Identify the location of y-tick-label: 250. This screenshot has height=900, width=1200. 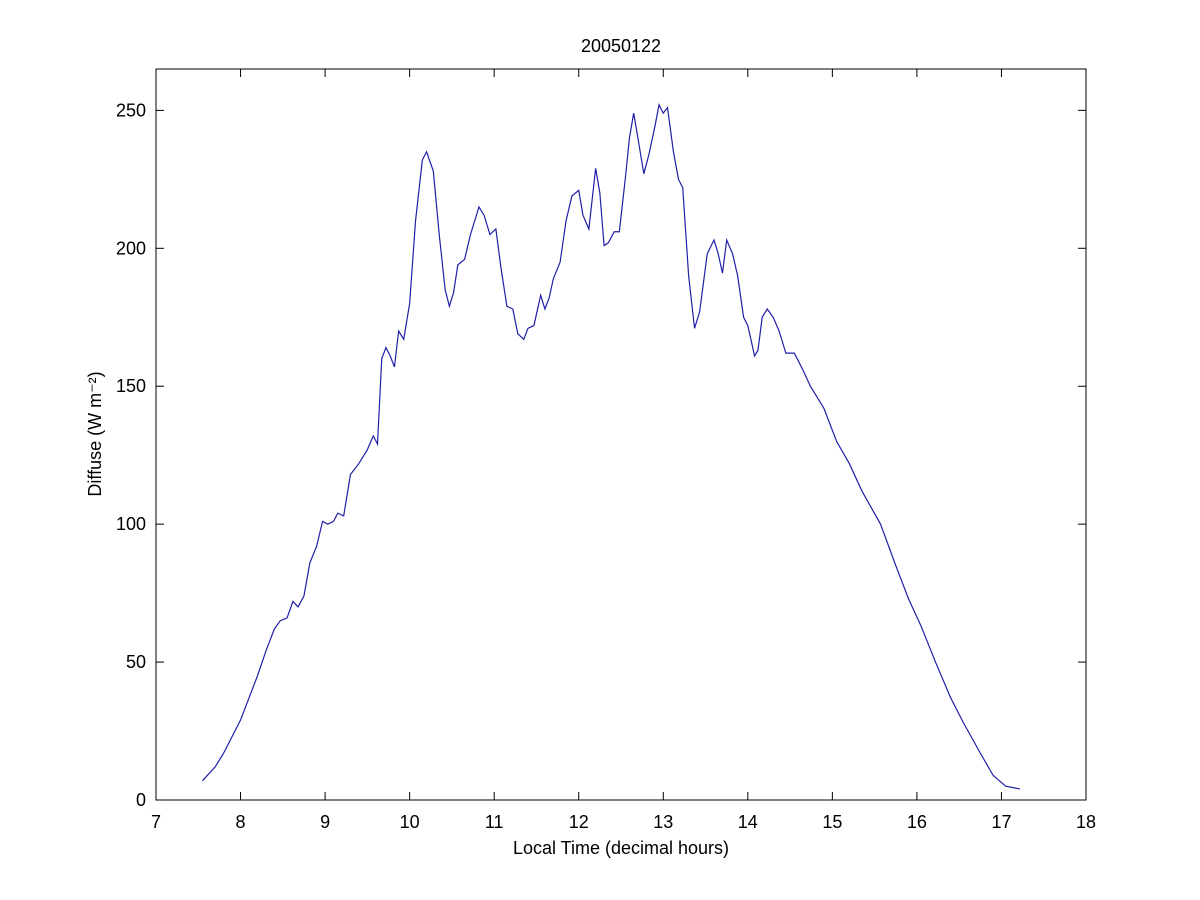
(131, 110).